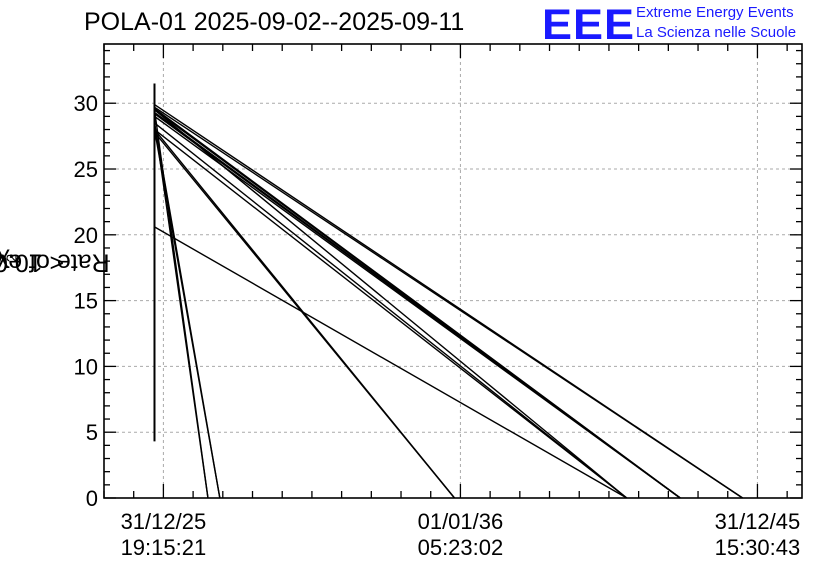 The width and height of the screenshot is (836, 572). Describe the element at coordinates (163, 521) in the screenshot. I see `x-tick-date: 31/12/25` at that location.